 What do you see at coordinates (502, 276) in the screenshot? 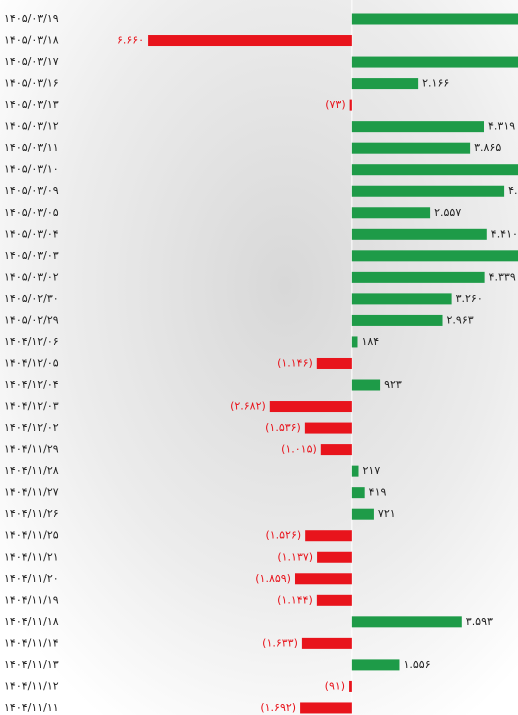
I see `value-label: ۴.۳۳۹` at bounding box center [502, 276].